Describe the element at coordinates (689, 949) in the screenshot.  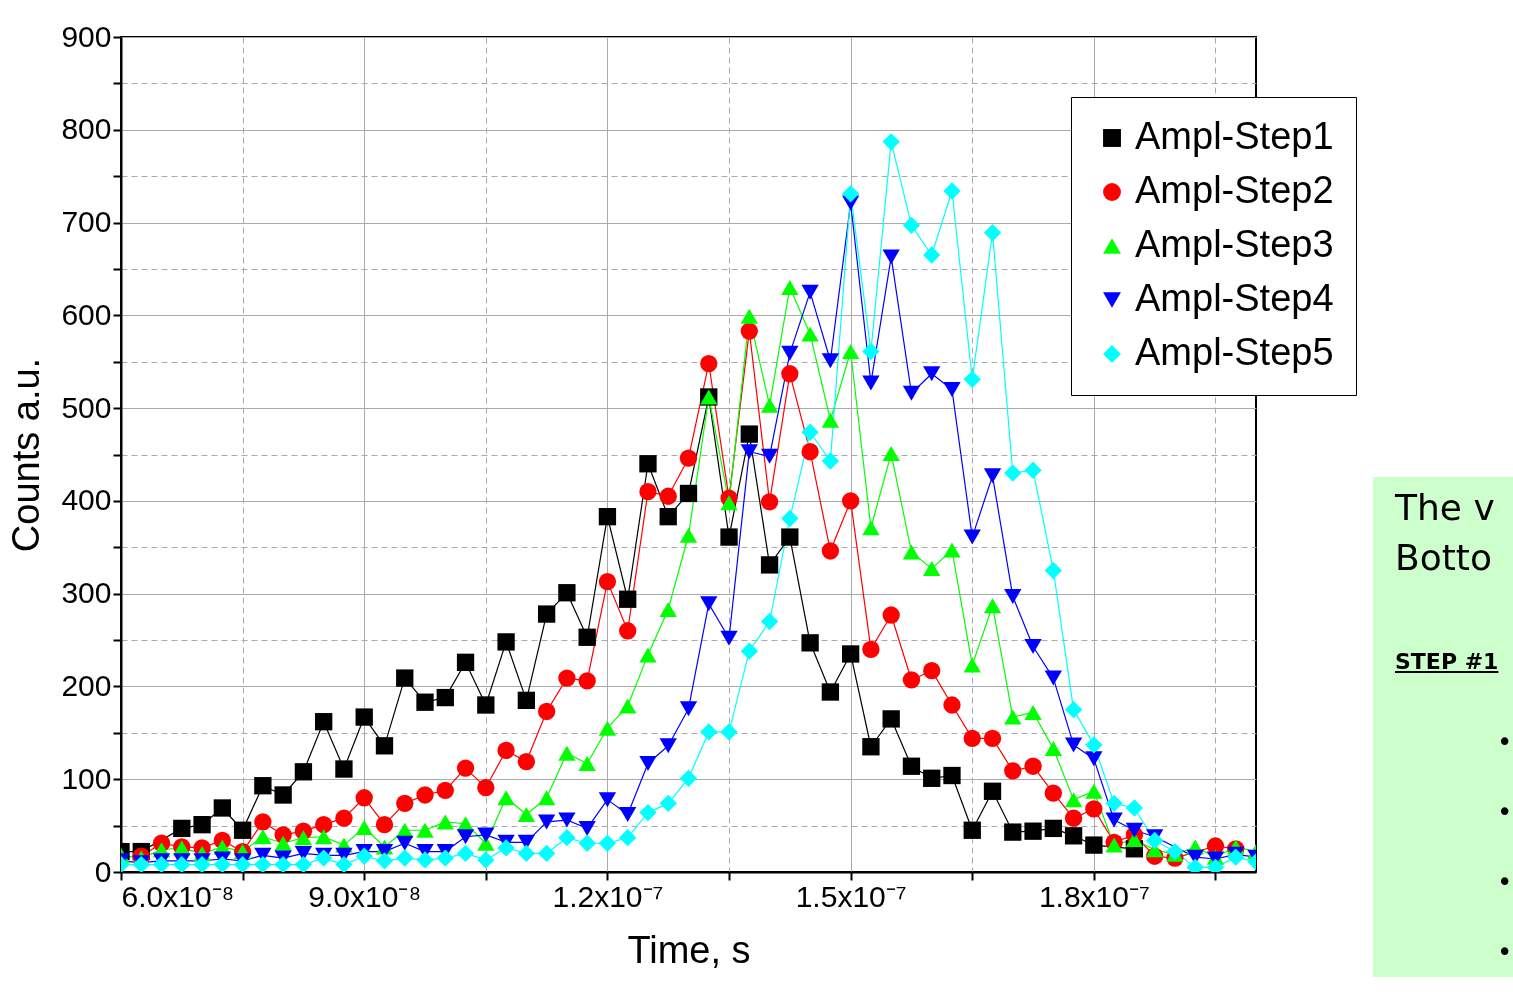
I see `x-axis-title: Time, s` at that location.